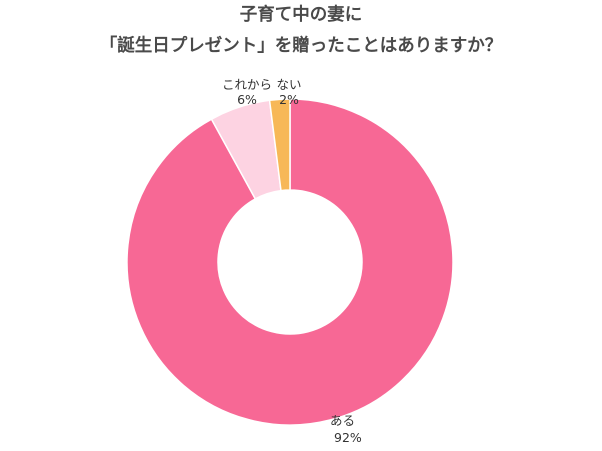 The width and height of the screenshot is (602, 451). Describe the element at coordinates (289, 99) in the screenshot. I see `slice-value-label-2: 2%` at that location.